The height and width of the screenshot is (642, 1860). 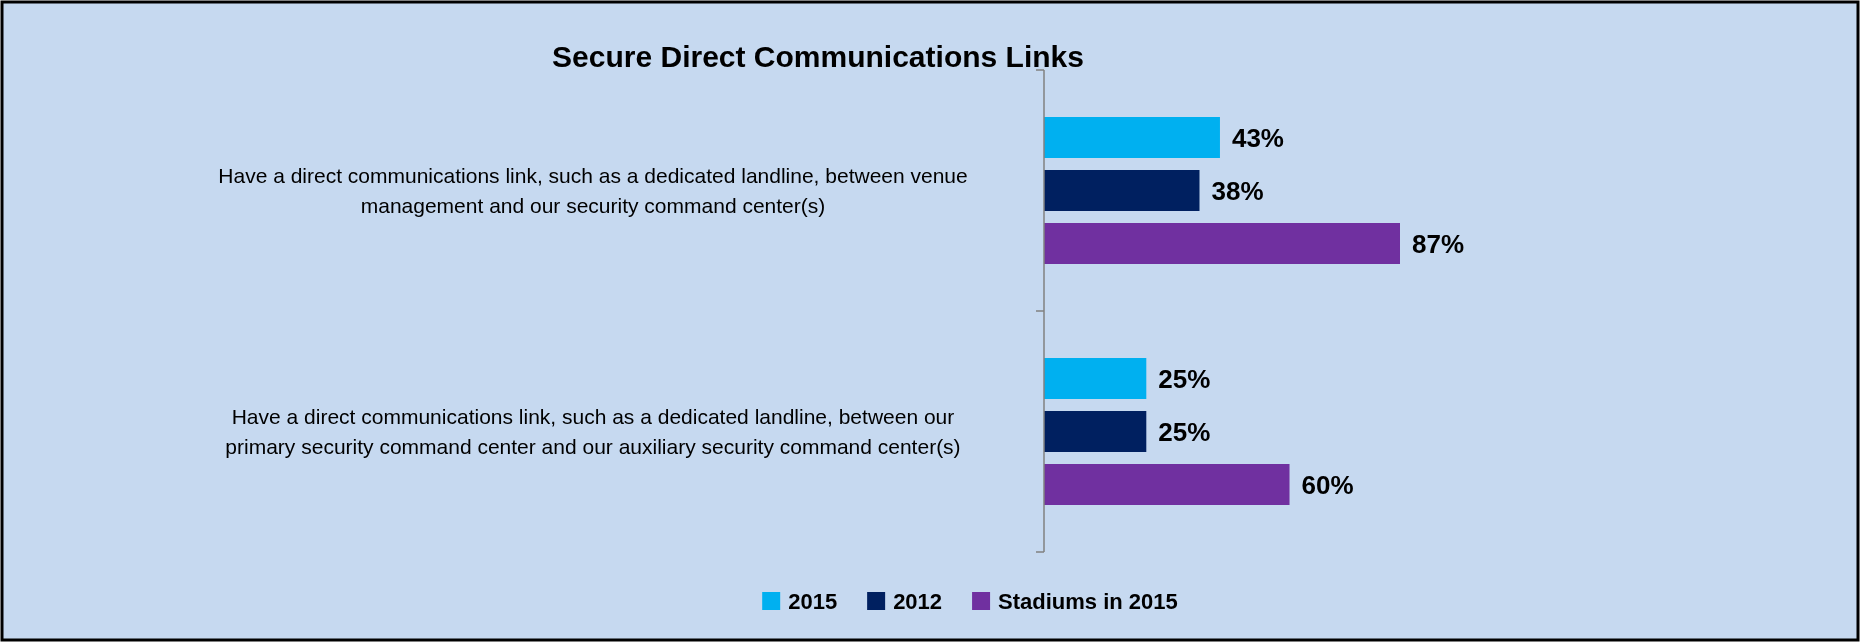 What do you see at coordinates (818, 56) in the screenshot?
I see `chart-title: Secure Direct Communications Links` at bounding box center [818, 56].